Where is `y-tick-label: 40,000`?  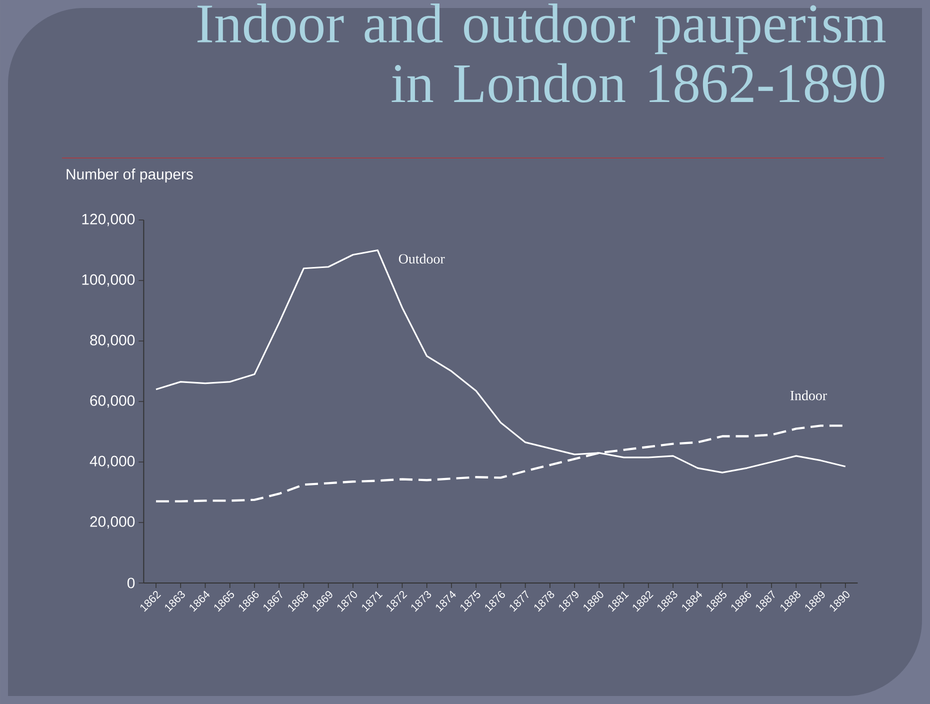 y-tick-label: 40,000 is located at coordinates (112, 462).